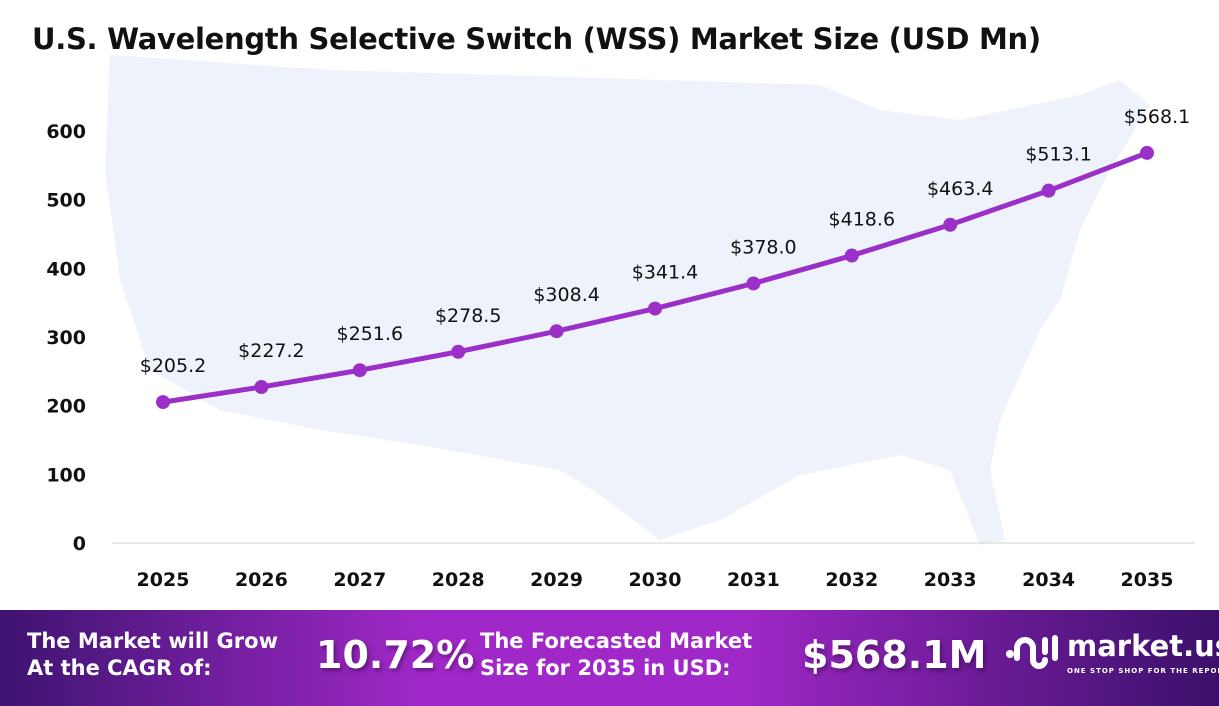  Describe the element at coordinates (1048, 580) in the screenshot. I see `x-tick-label: 2034` at that location.